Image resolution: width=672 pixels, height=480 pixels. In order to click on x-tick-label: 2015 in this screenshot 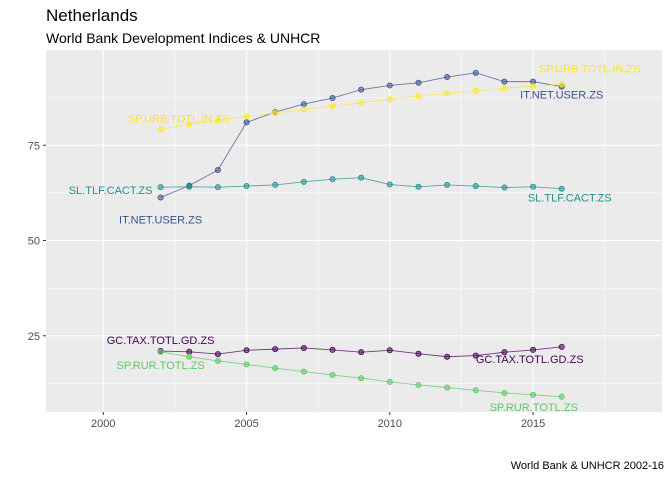, I will do `click(533, 424)`.